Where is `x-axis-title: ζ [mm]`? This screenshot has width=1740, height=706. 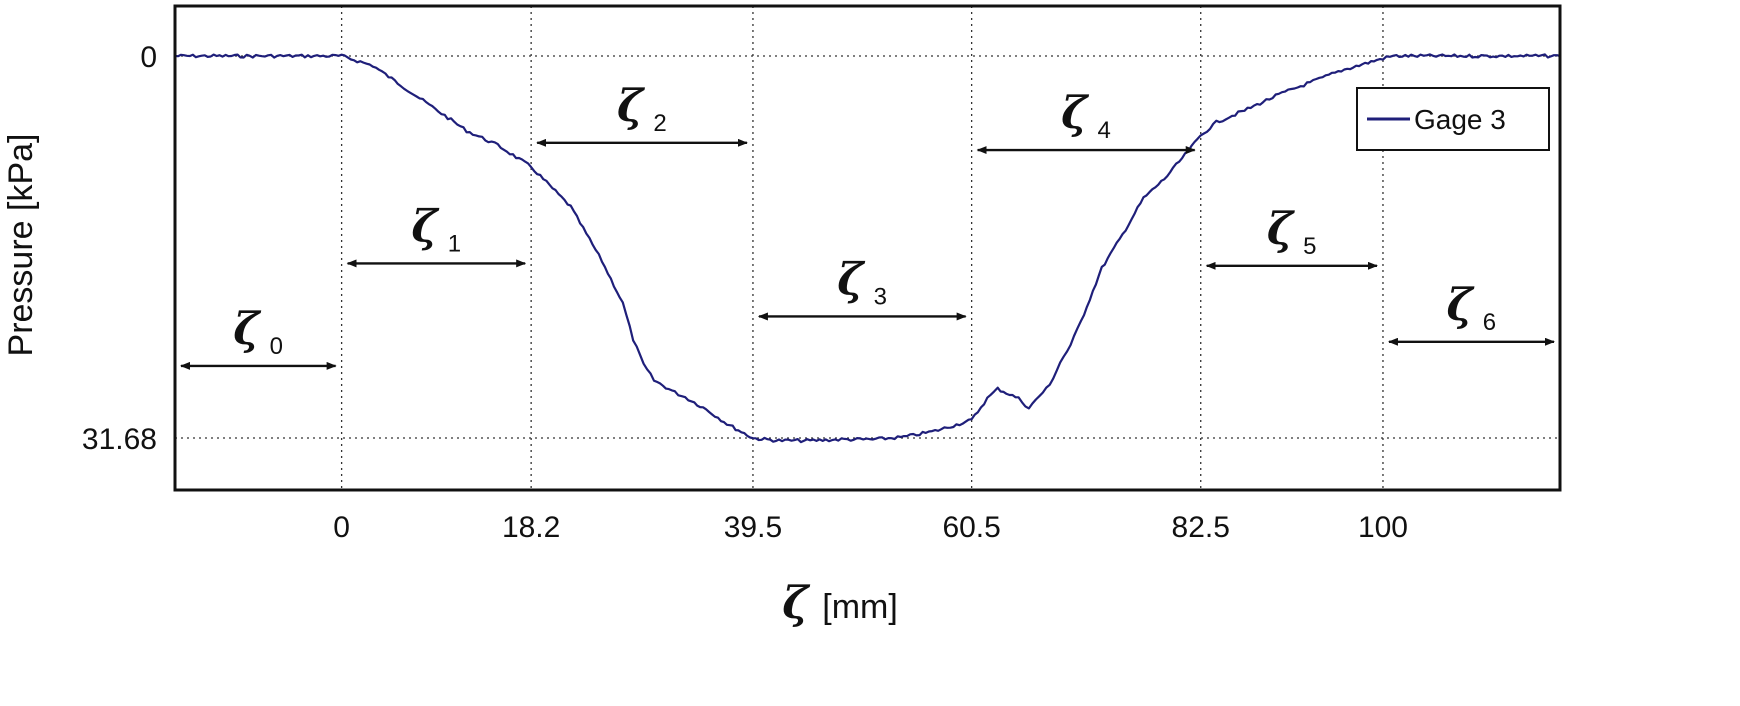 x-axis-title: ζ [mm] is located at coordinates (840, 603).